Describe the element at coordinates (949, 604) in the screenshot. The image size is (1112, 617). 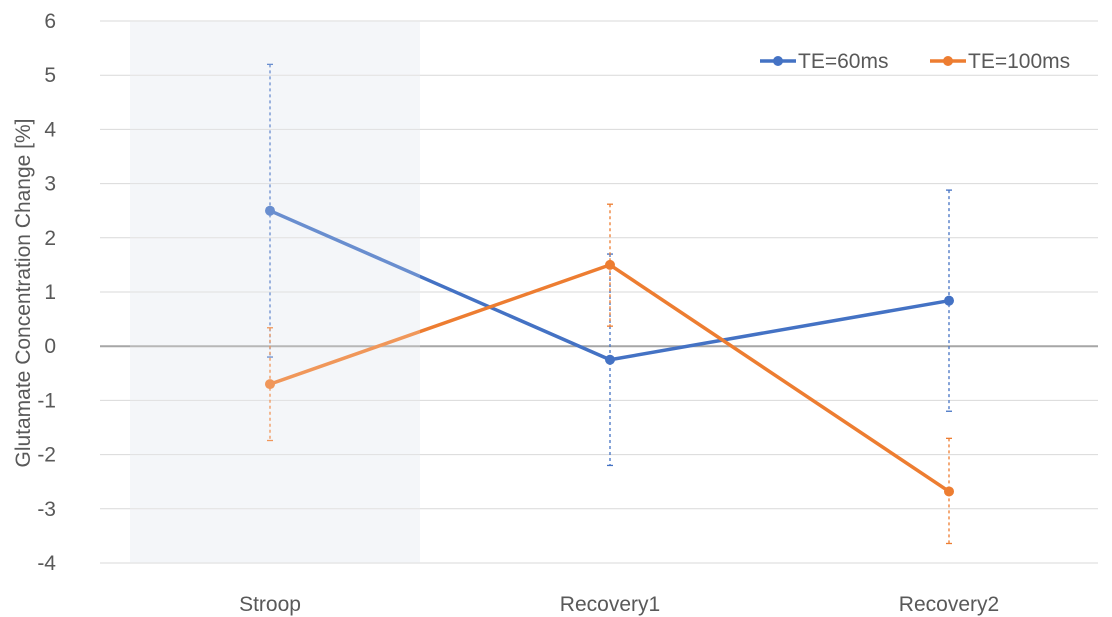
I see `x-tick-label: Recovery2` at that location.